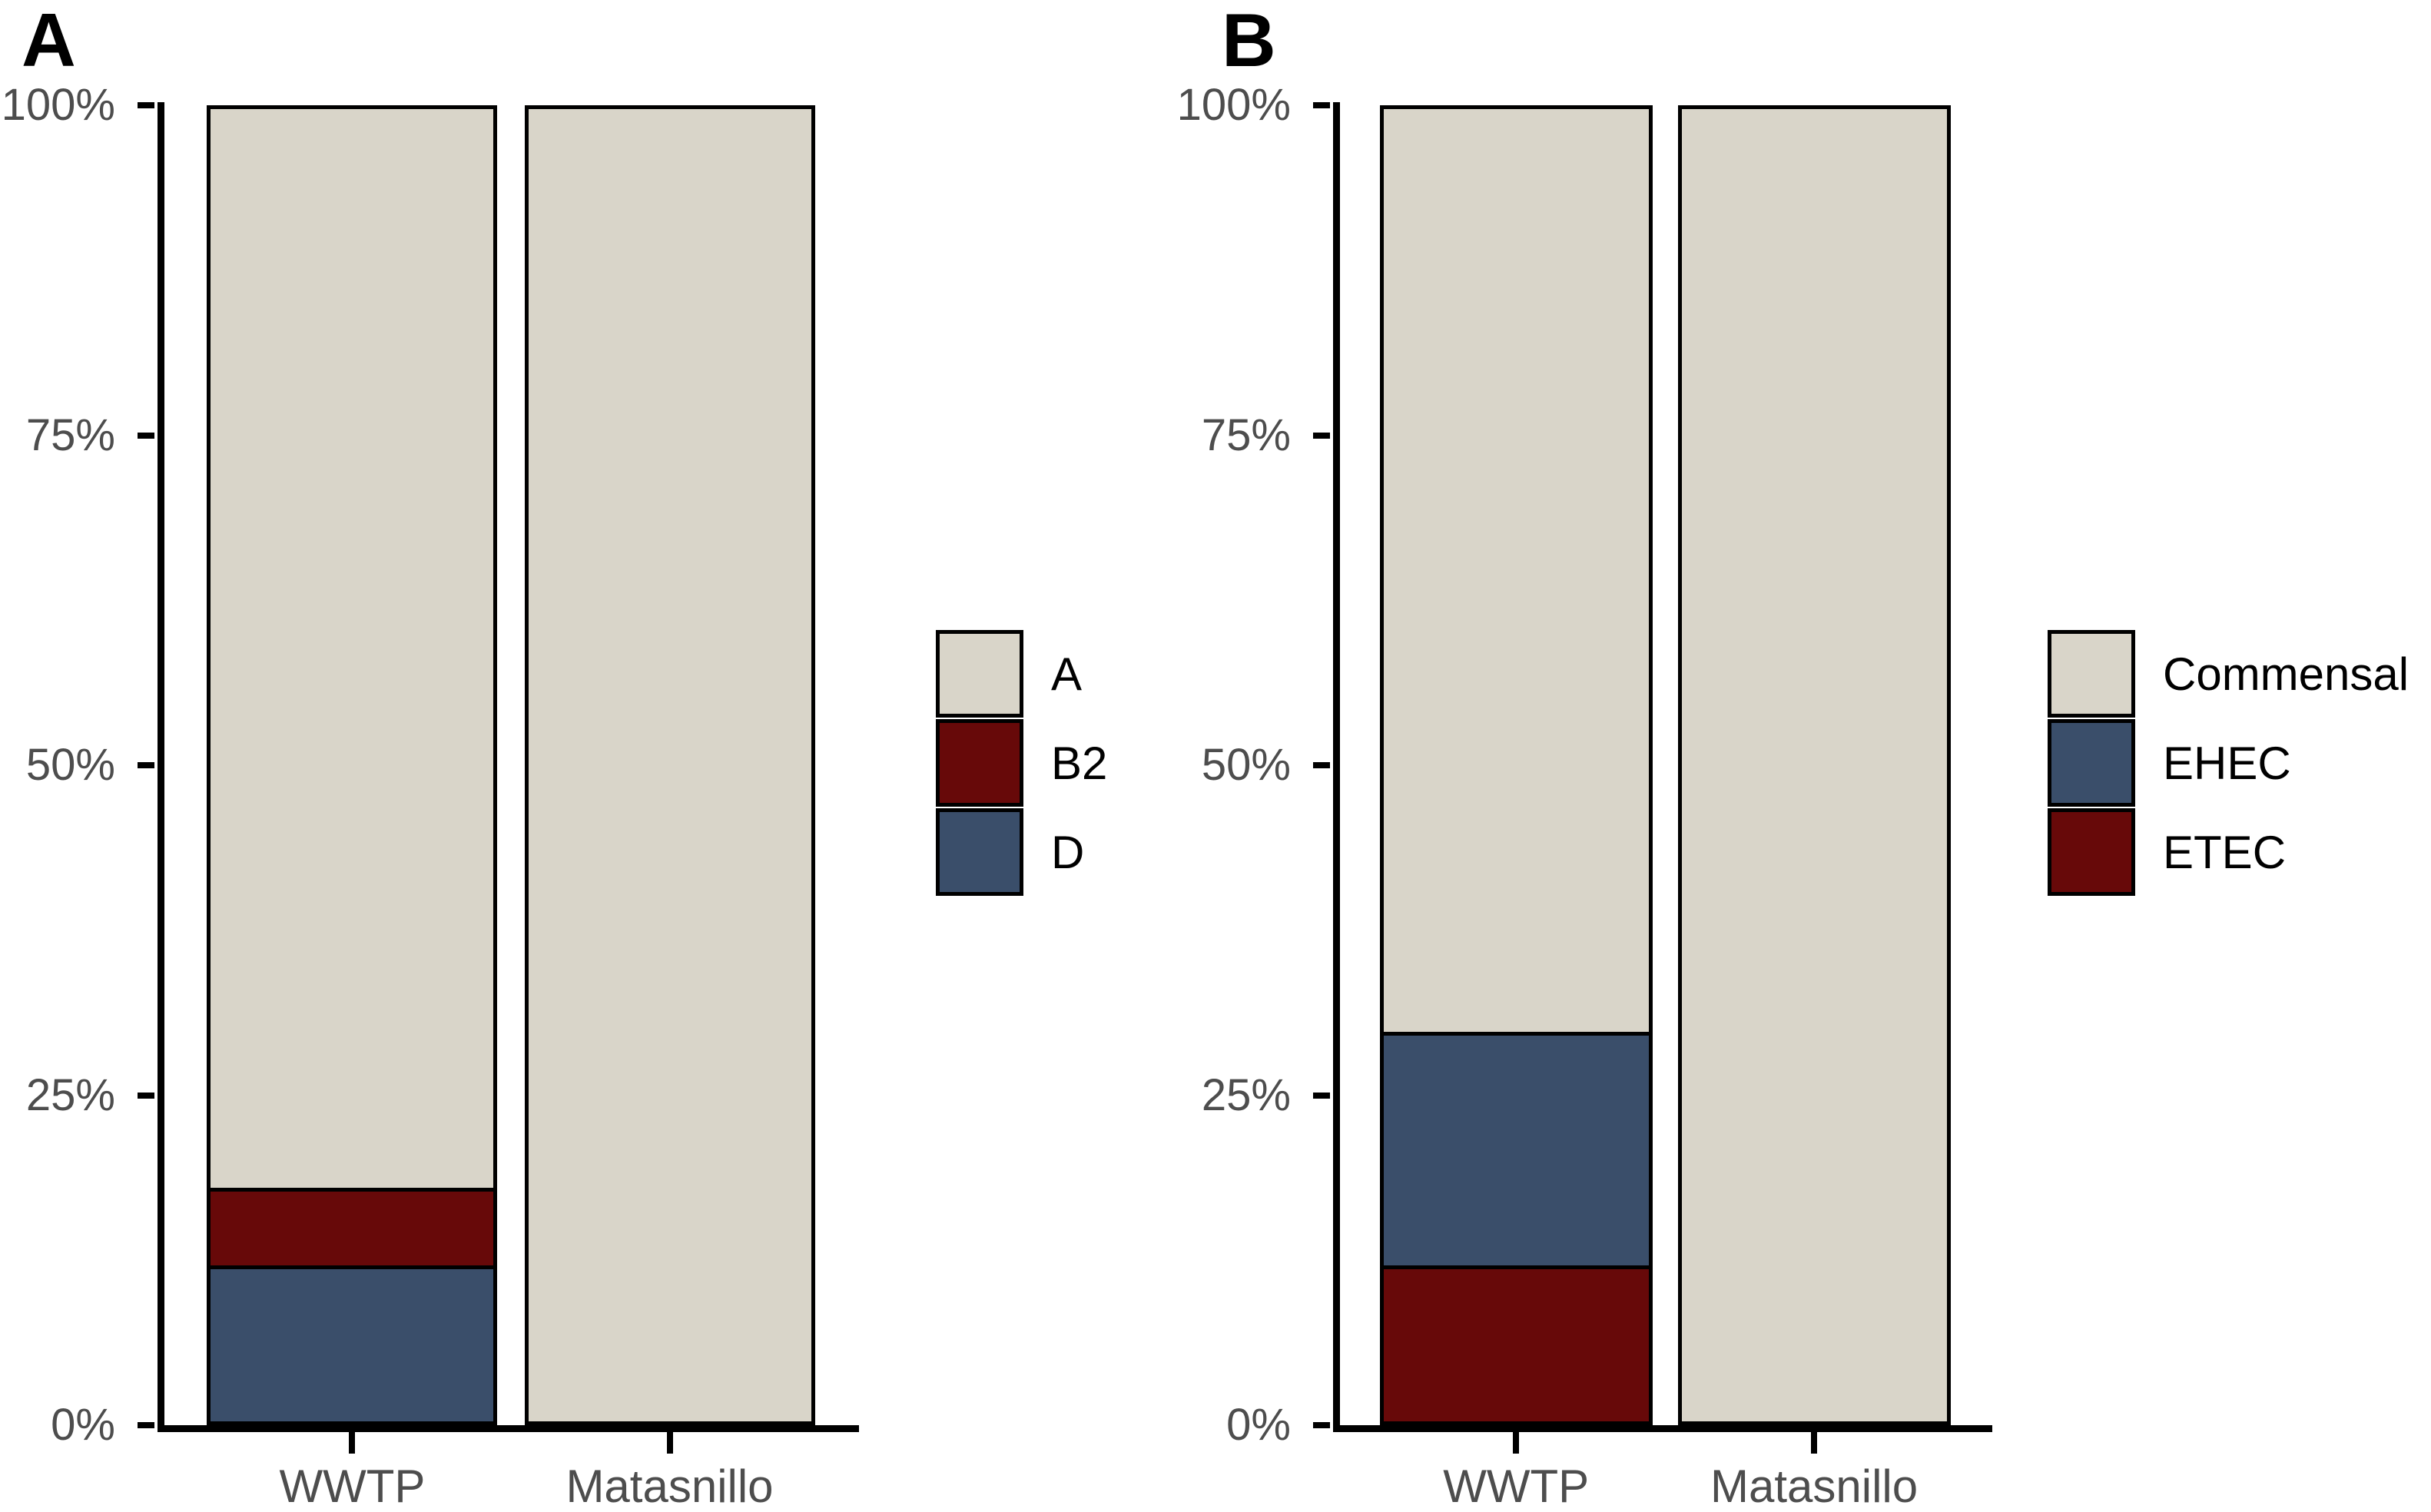 The height and width of the screenshot is (1512, 2431). I want to click on legend-entry-d: D, so click(1021, 852).